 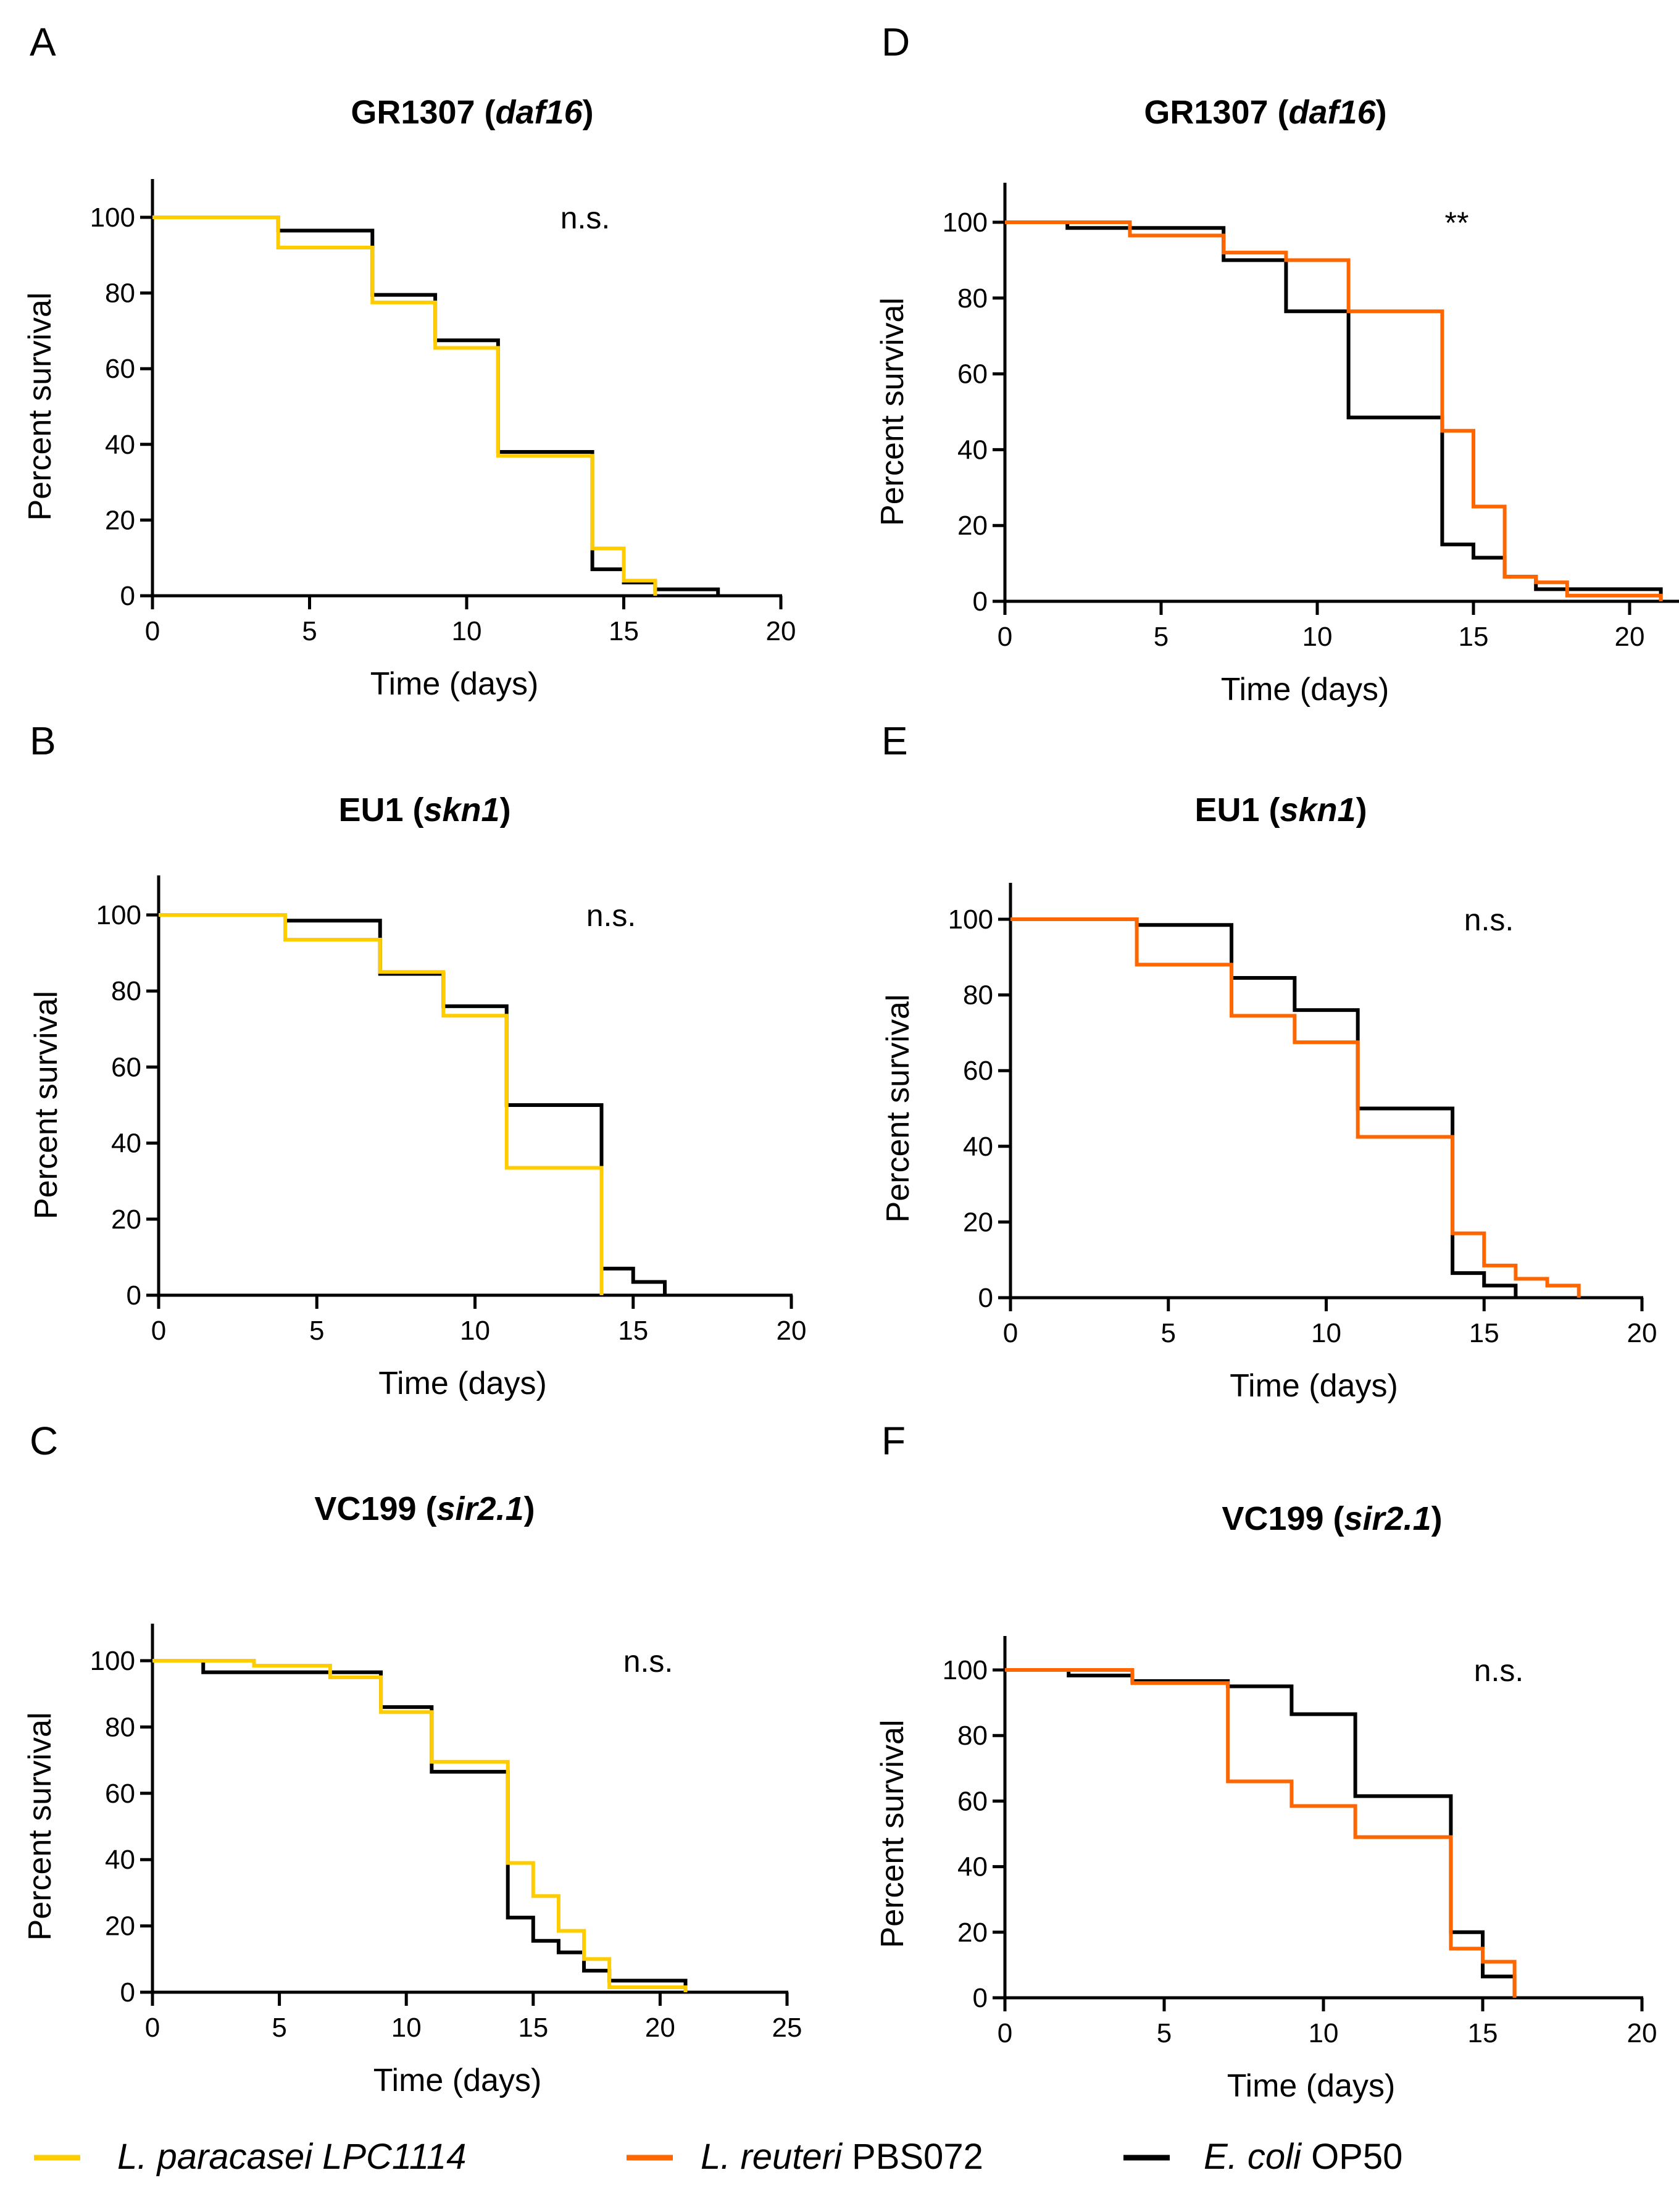 What do you see at coordinates (1262, 2157) in the screenshot?
I see `legend-item: E. coli OP50` at bounding box center [1262, 2157].